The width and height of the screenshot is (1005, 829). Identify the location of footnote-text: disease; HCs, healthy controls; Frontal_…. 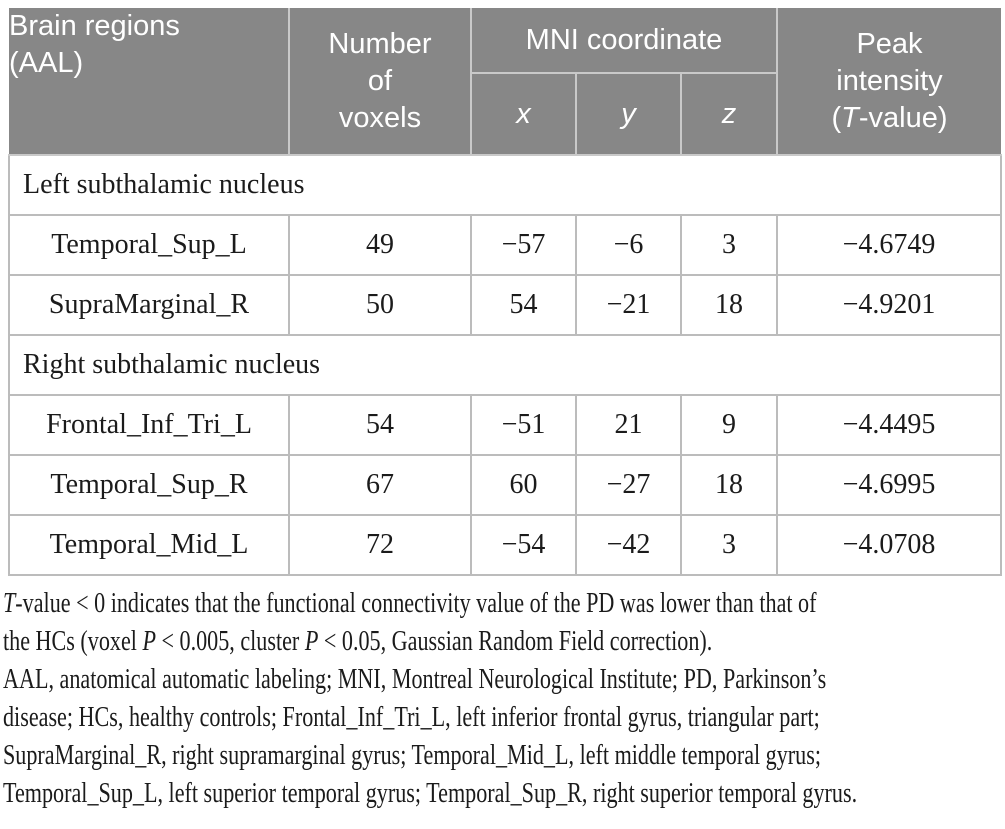
(411, 717).